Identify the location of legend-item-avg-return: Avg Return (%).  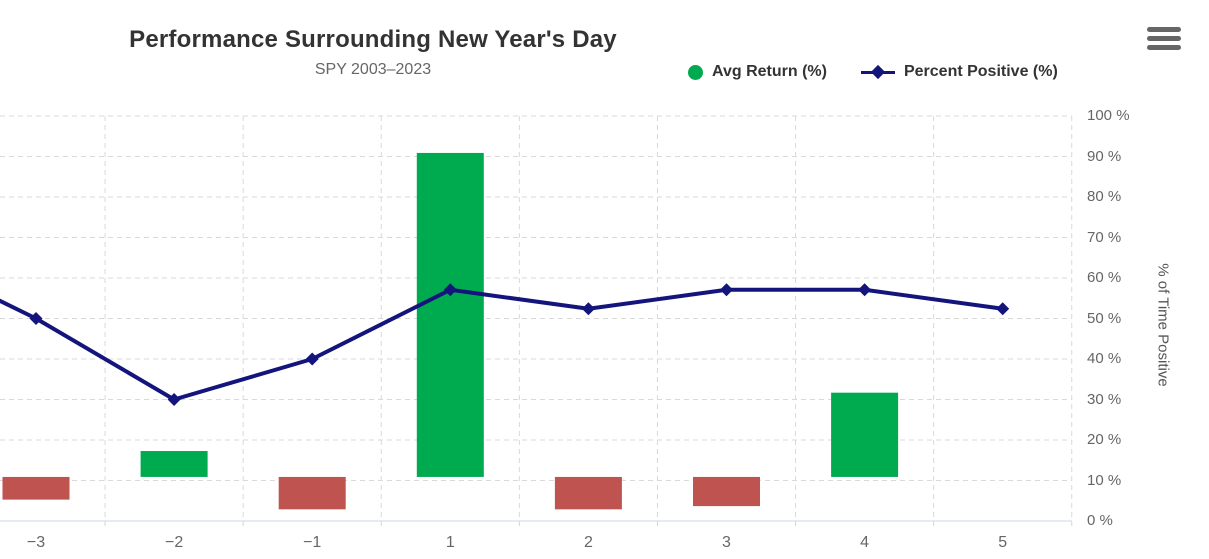
(757, 72).